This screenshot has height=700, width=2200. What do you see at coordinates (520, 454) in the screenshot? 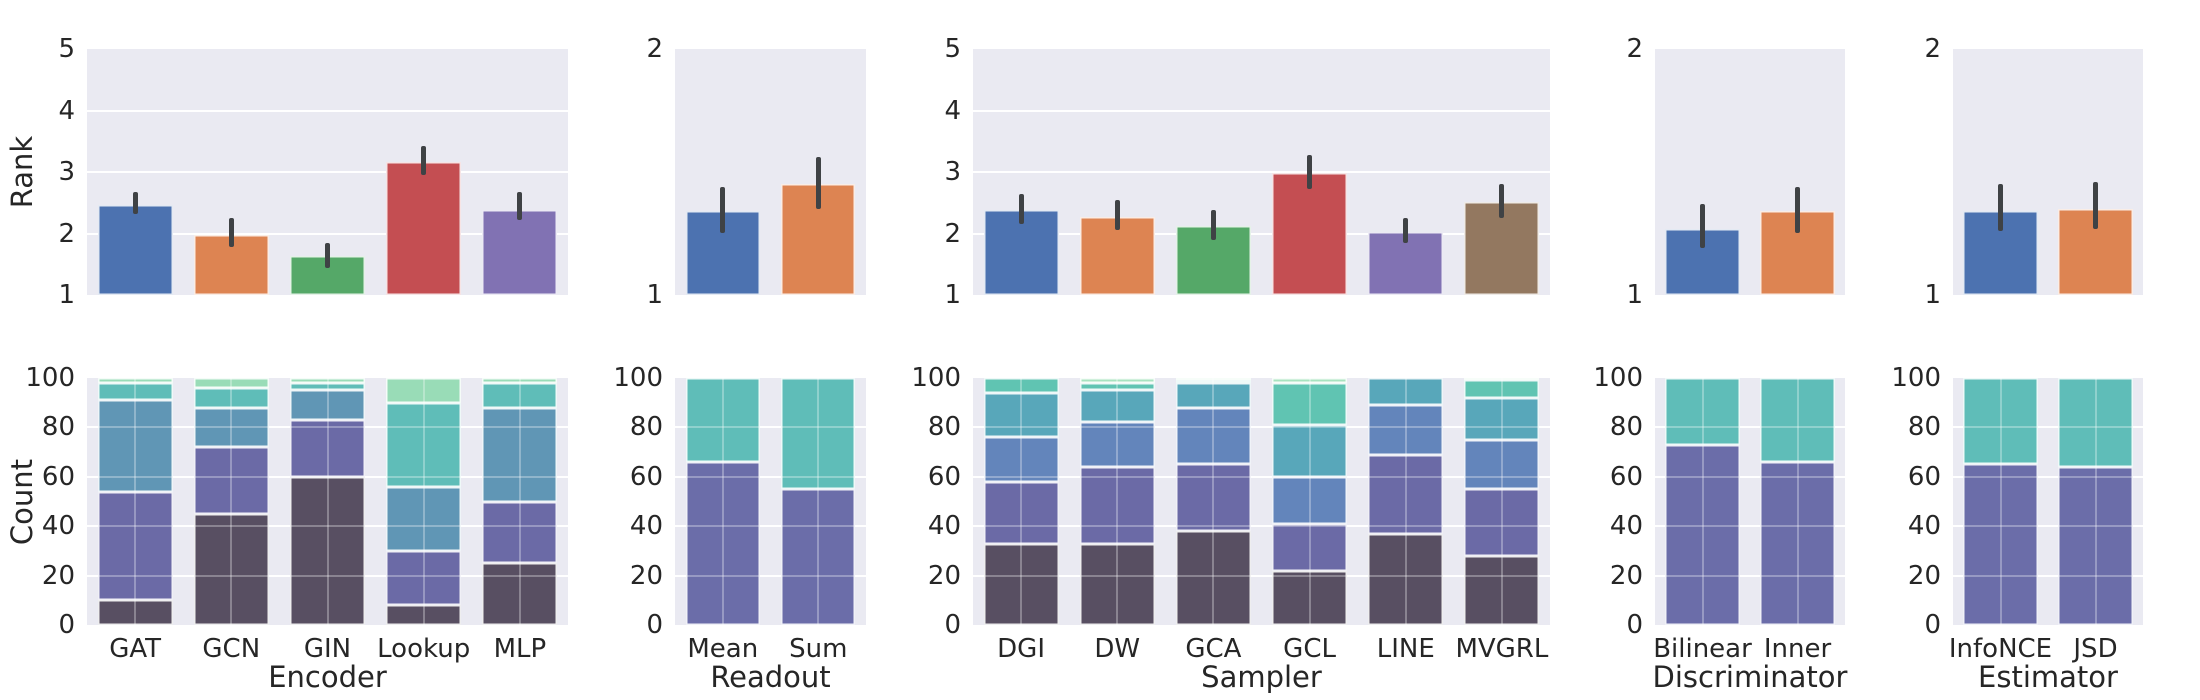
I see `count-segment-mlp-rank3` at bounding box center [520, 454].